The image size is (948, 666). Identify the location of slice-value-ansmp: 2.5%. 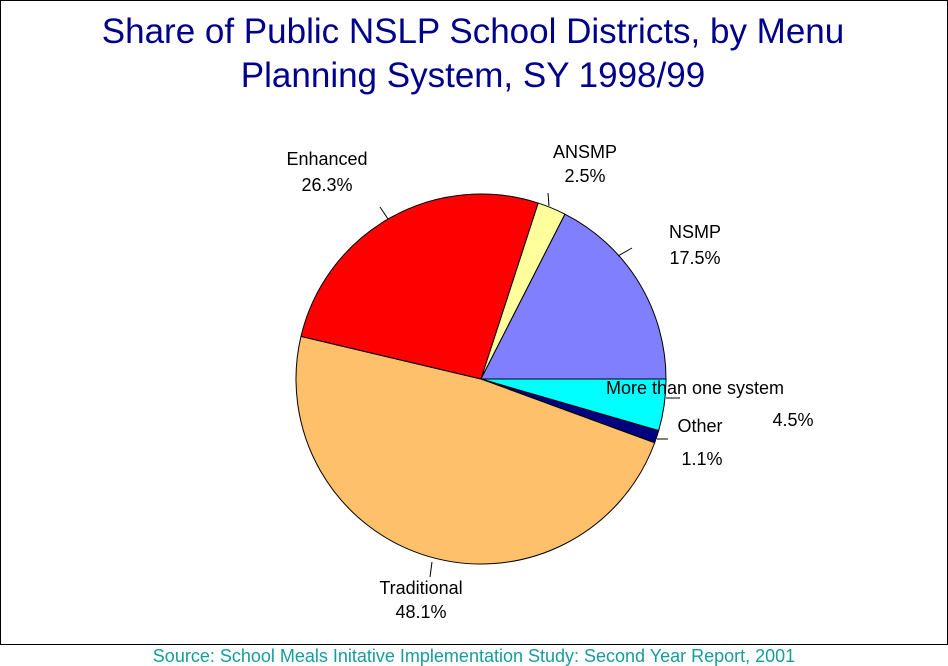
(584, 176).